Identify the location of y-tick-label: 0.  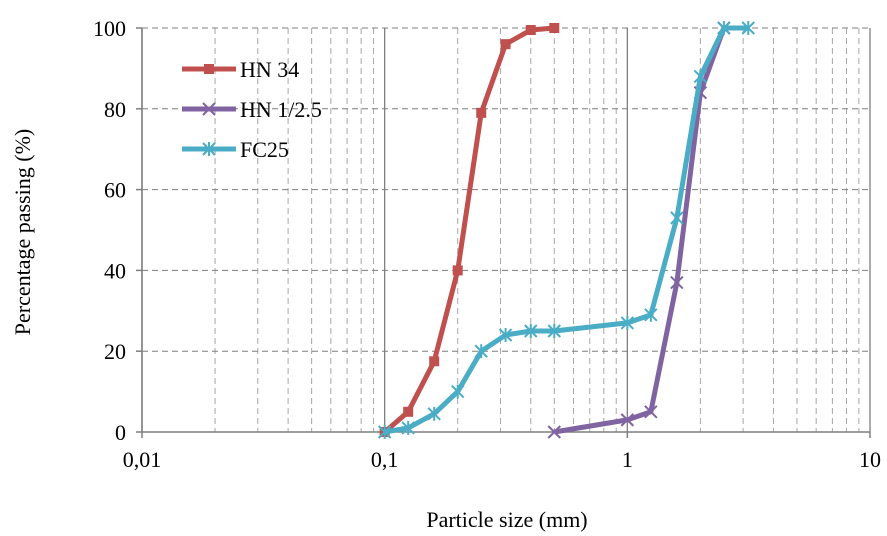
(120, 432).